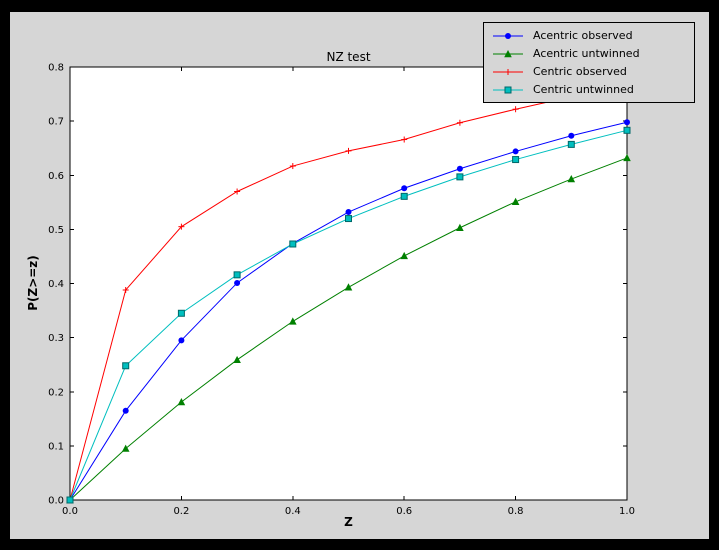  What do you see at coordinates (583, 35) in the screenshot?
I see `legend-label: Acentric observed` at bounding box center [583, 35].